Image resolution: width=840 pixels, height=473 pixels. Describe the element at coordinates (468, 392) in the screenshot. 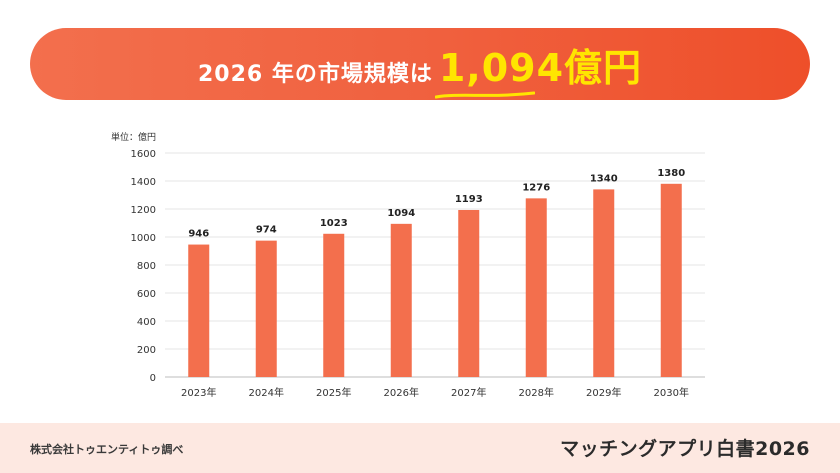

I see `x-tick-label: 2027年` at that location.